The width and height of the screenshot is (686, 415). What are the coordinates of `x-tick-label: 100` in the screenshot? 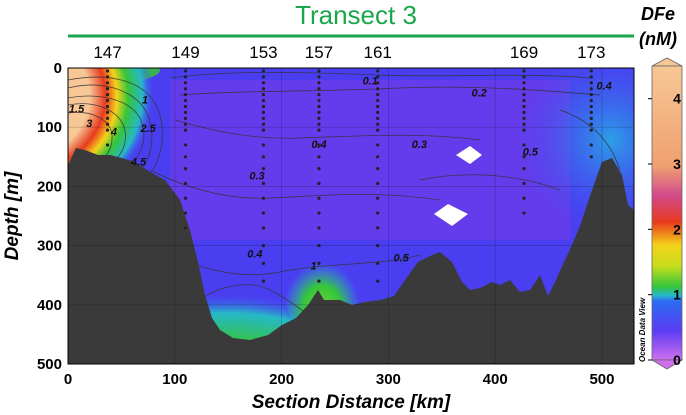 It's located at (174, 379).